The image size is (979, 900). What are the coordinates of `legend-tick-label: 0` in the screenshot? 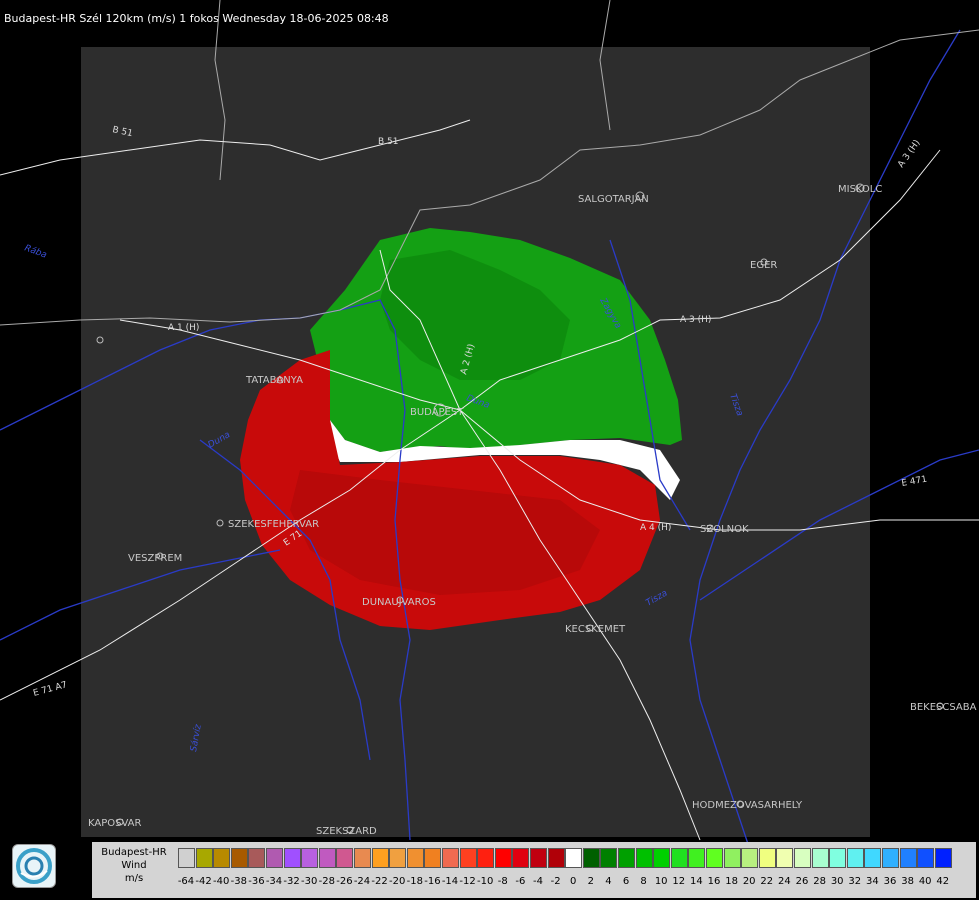 It's located at (573, 881).